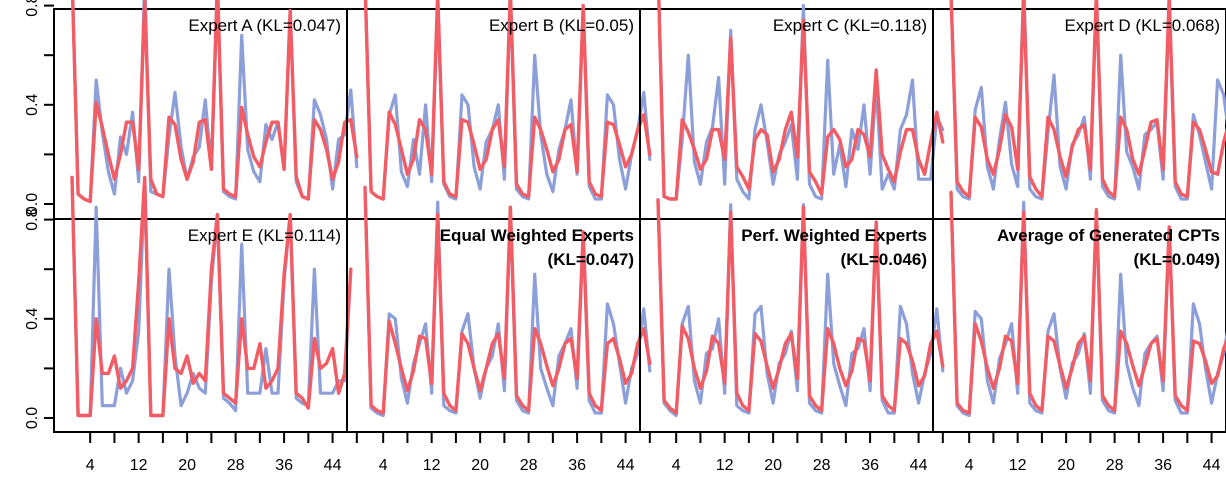 This screenshot has height=482, width=1226. Describe the element at coordinates (1142, 25) in the screenshot. I see `chart-title: Expert D (KL=0.068)` at that location.